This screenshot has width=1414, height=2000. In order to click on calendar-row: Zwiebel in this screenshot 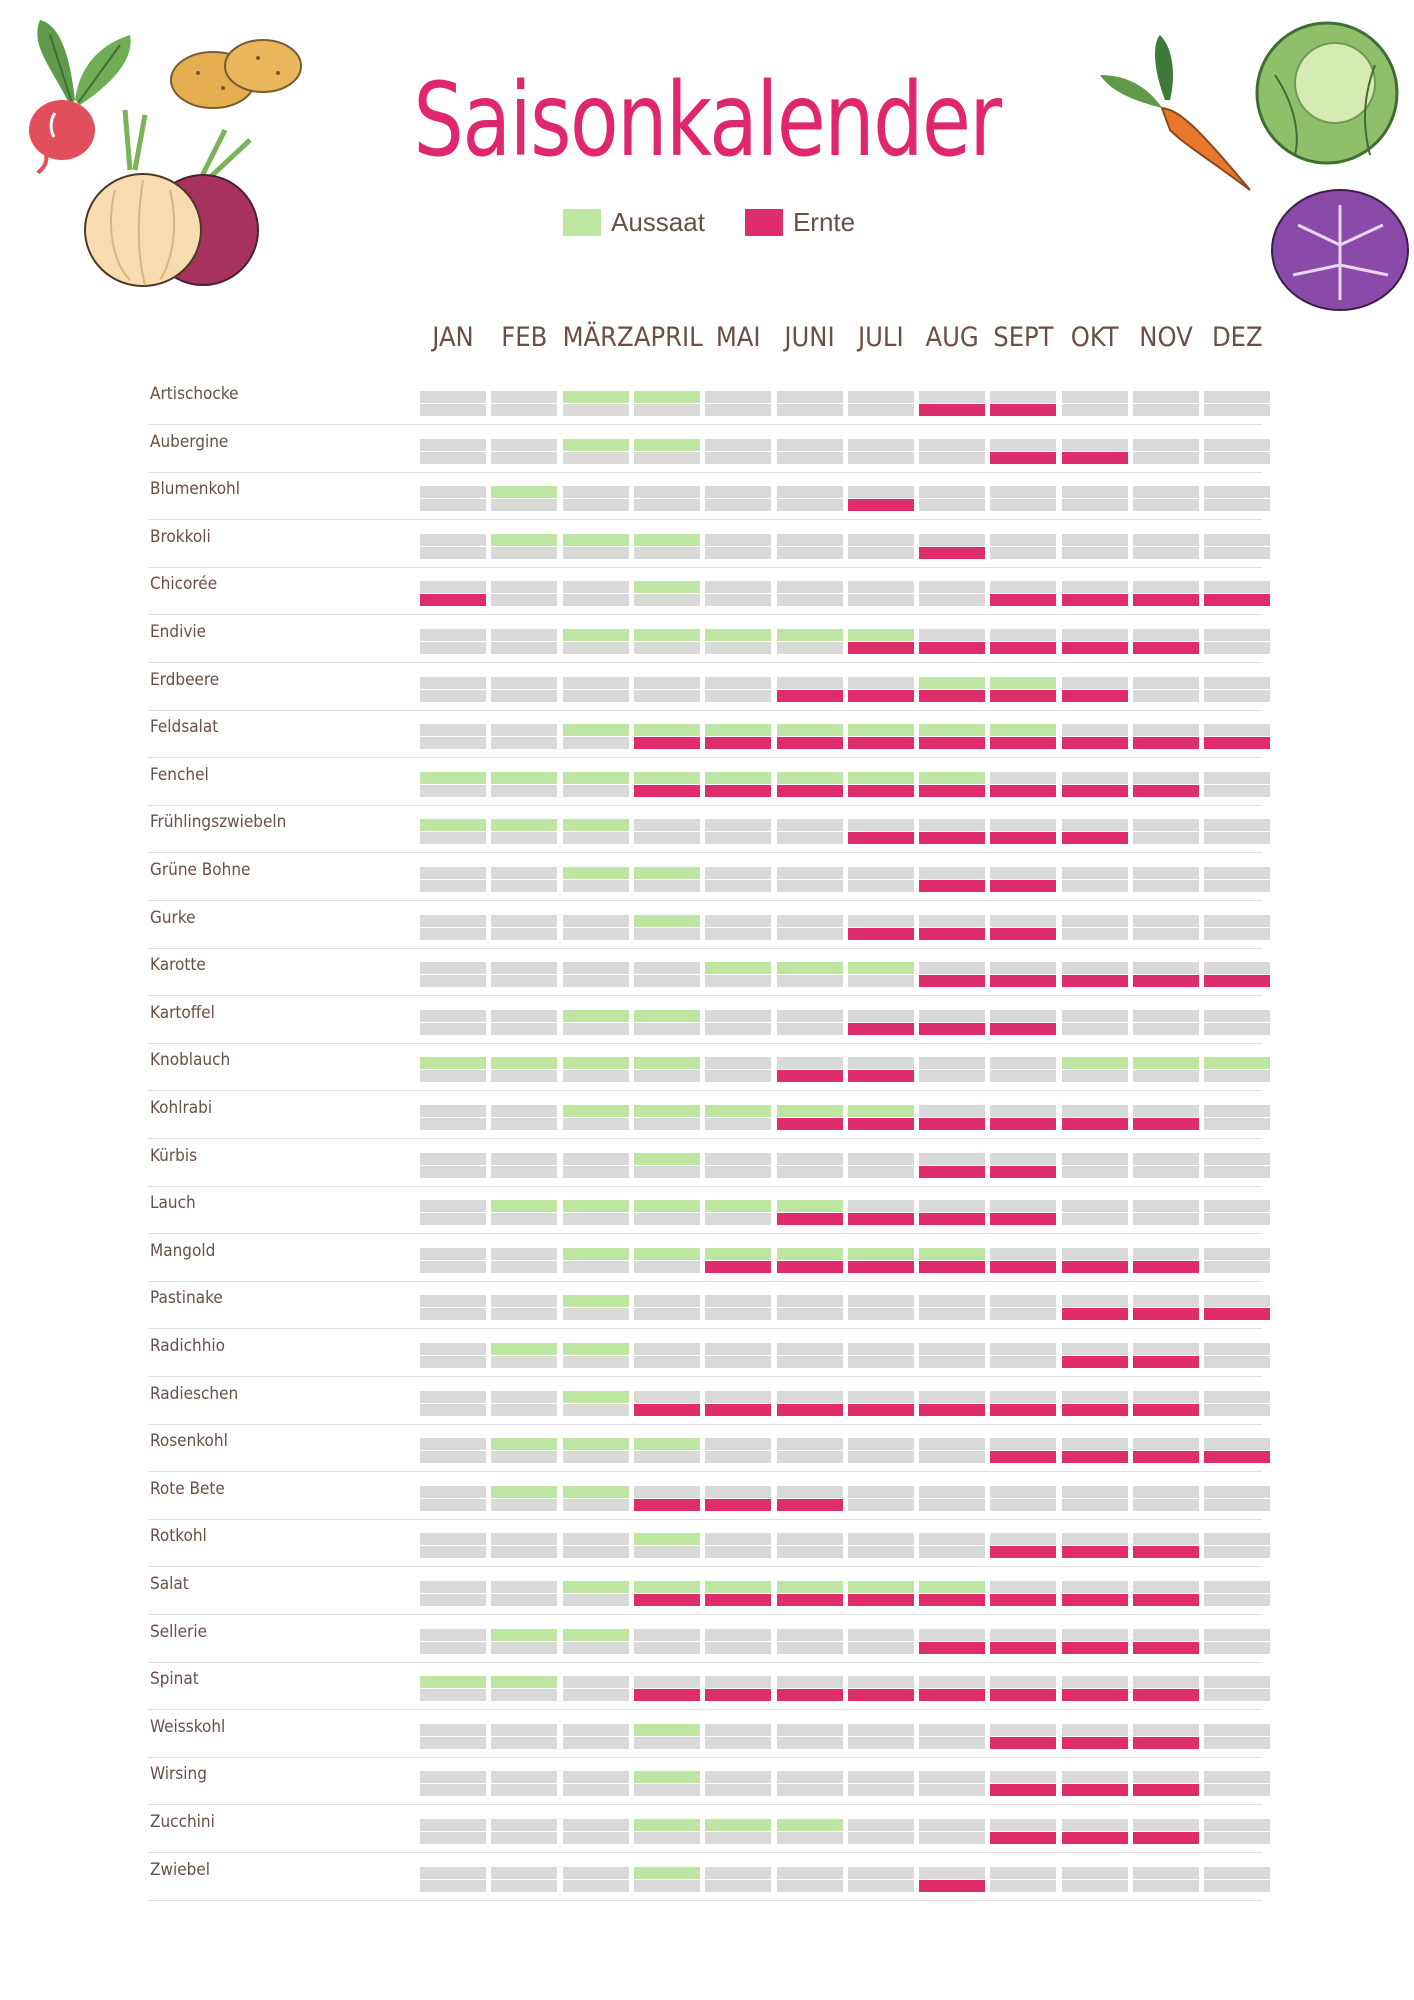, I will do `click(707, 1877)`.